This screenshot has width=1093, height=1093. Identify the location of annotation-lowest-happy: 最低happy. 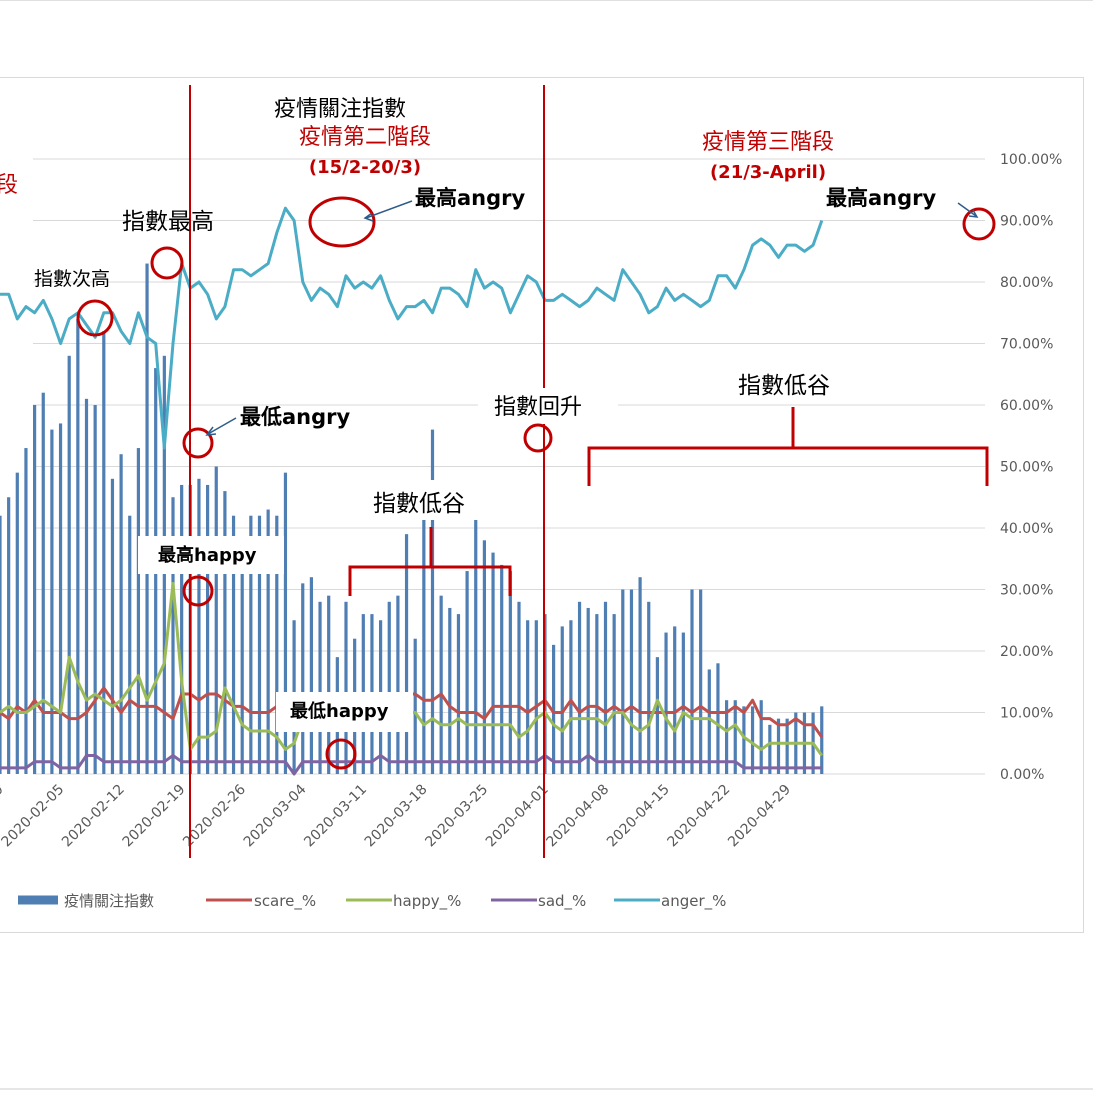
(339, 711).